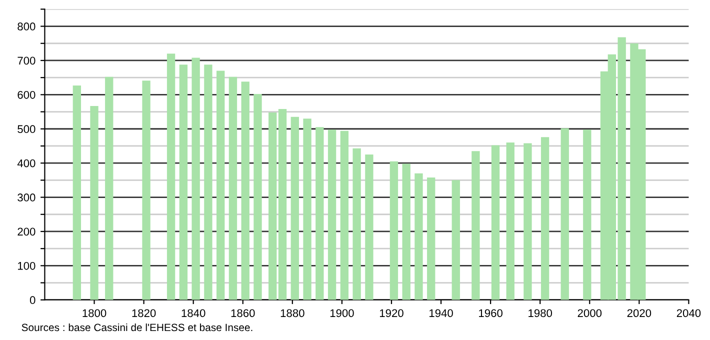  I want to click on x-tick-label: 1940, so click(441, 313).